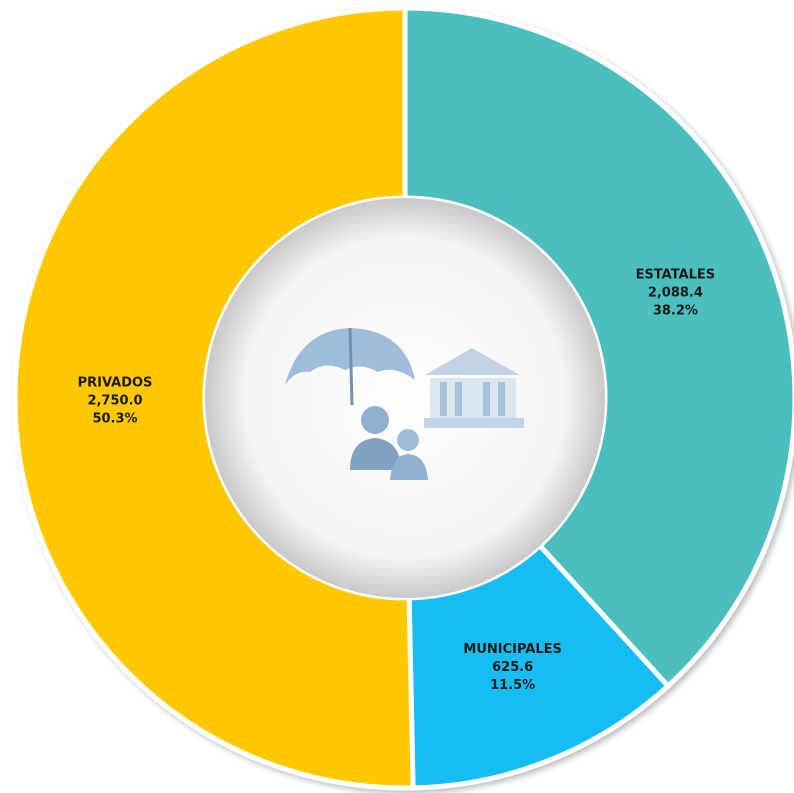 The width and height of the screenshot is (794, 793). I want to click on slice-category: ESTATALES, so click(676, 275).